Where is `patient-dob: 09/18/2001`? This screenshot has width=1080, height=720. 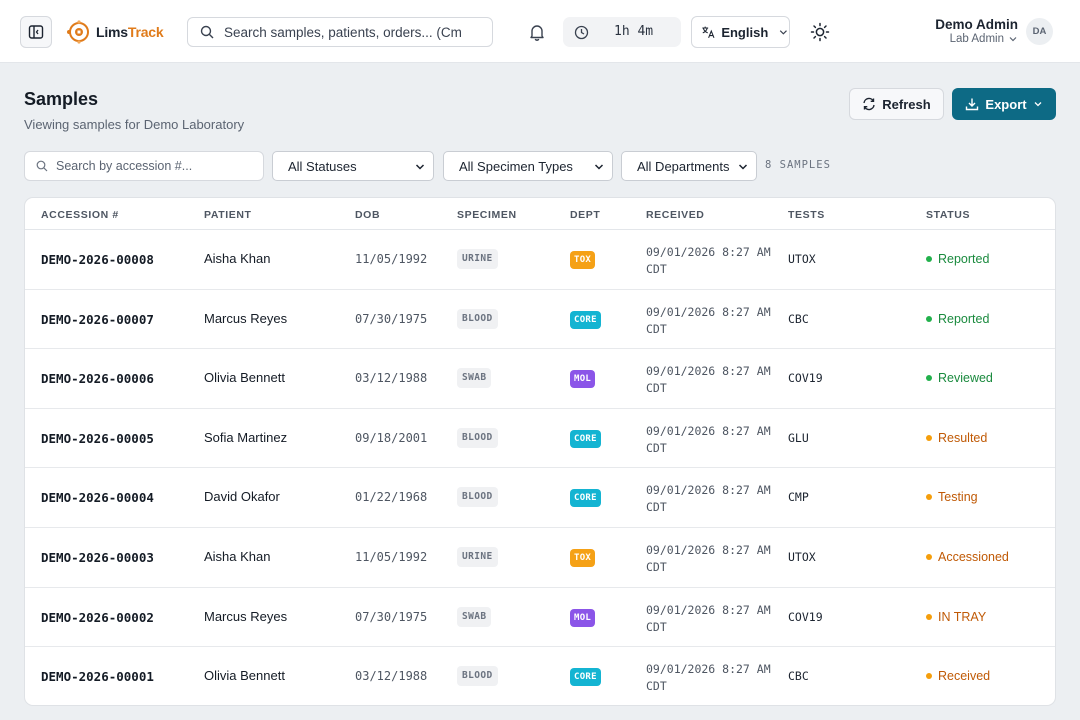
patient-dob: 09/18/2001 is located at coordinates (391, 437).